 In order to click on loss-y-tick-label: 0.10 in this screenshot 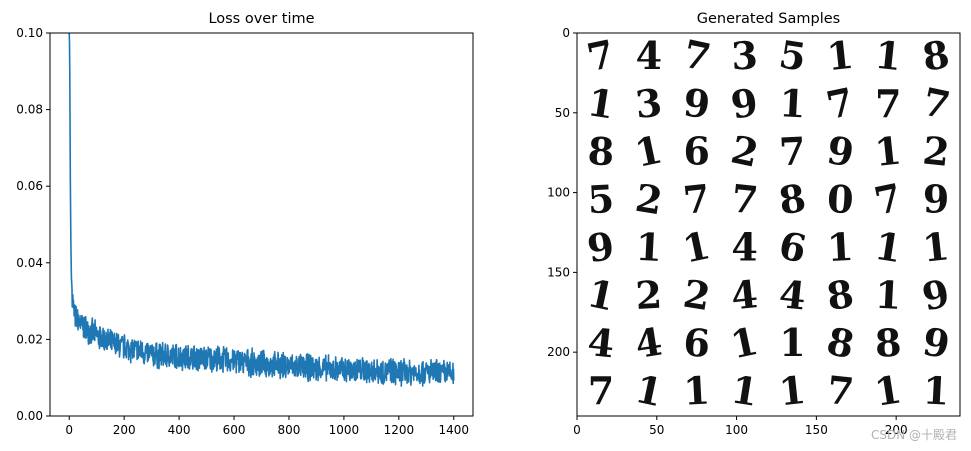, I will do `click(29, 33)`.